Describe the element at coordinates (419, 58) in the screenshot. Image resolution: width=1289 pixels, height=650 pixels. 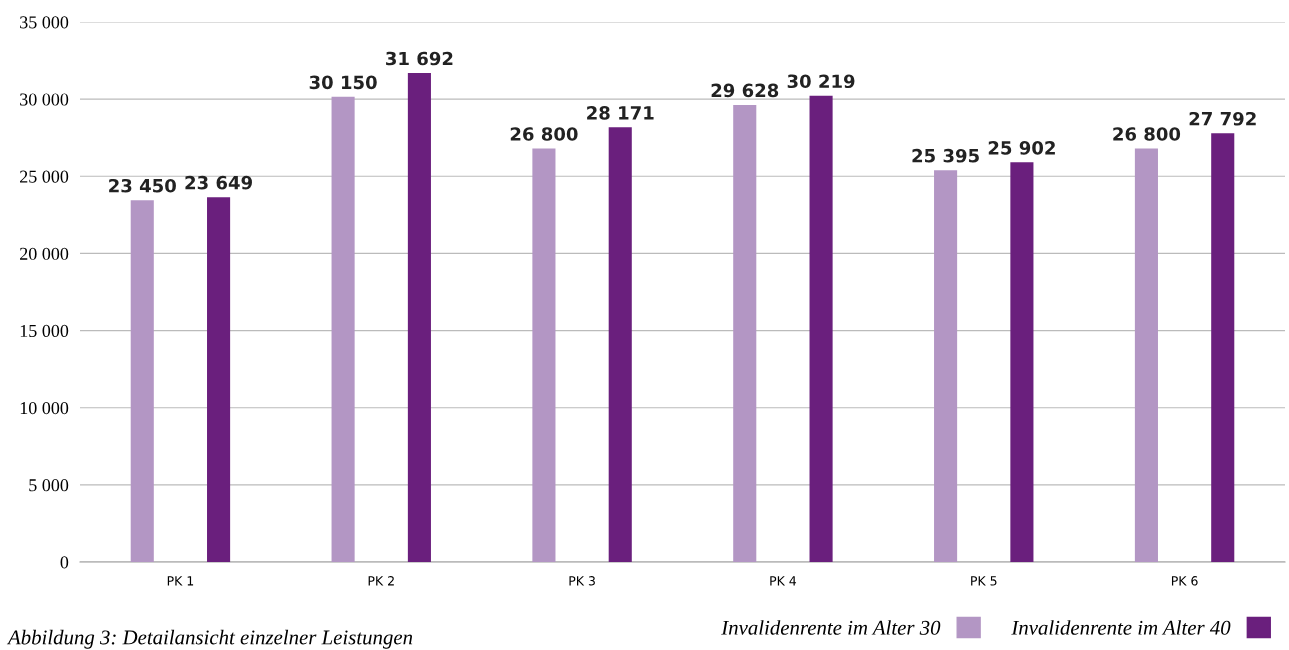
I see `data-label: 31 692` at that location.